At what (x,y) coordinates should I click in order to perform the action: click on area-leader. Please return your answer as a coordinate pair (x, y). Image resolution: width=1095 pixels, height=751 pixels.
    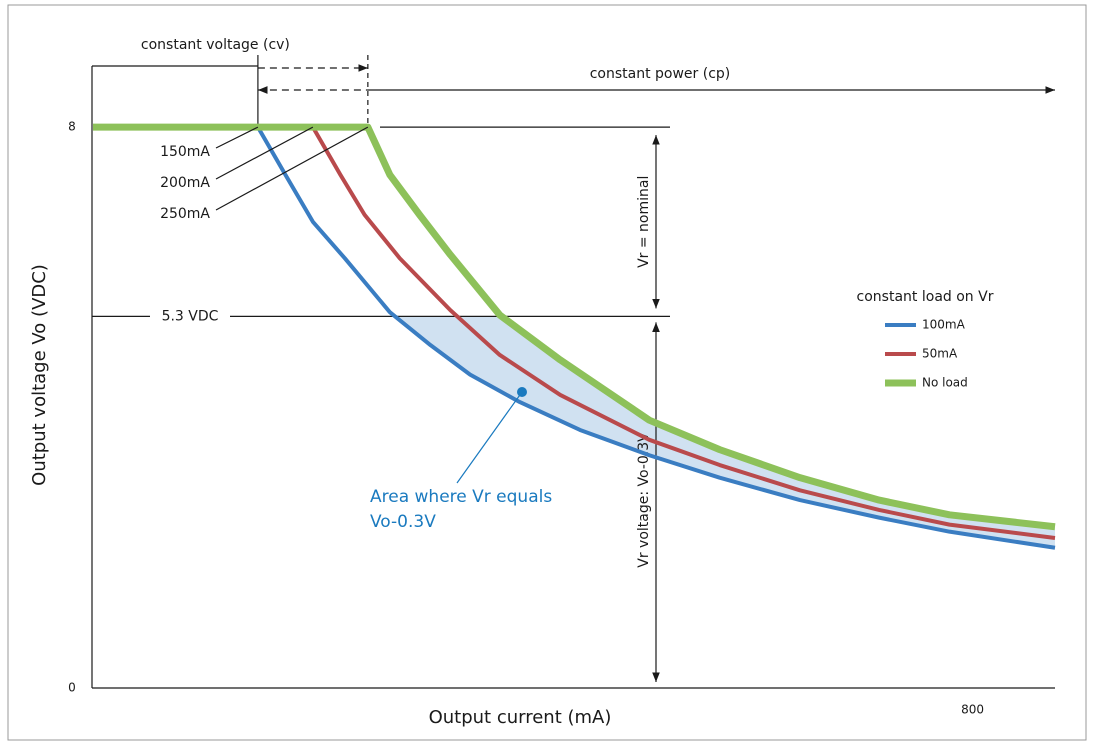
    Looking at the image, I should click on (489, 437).